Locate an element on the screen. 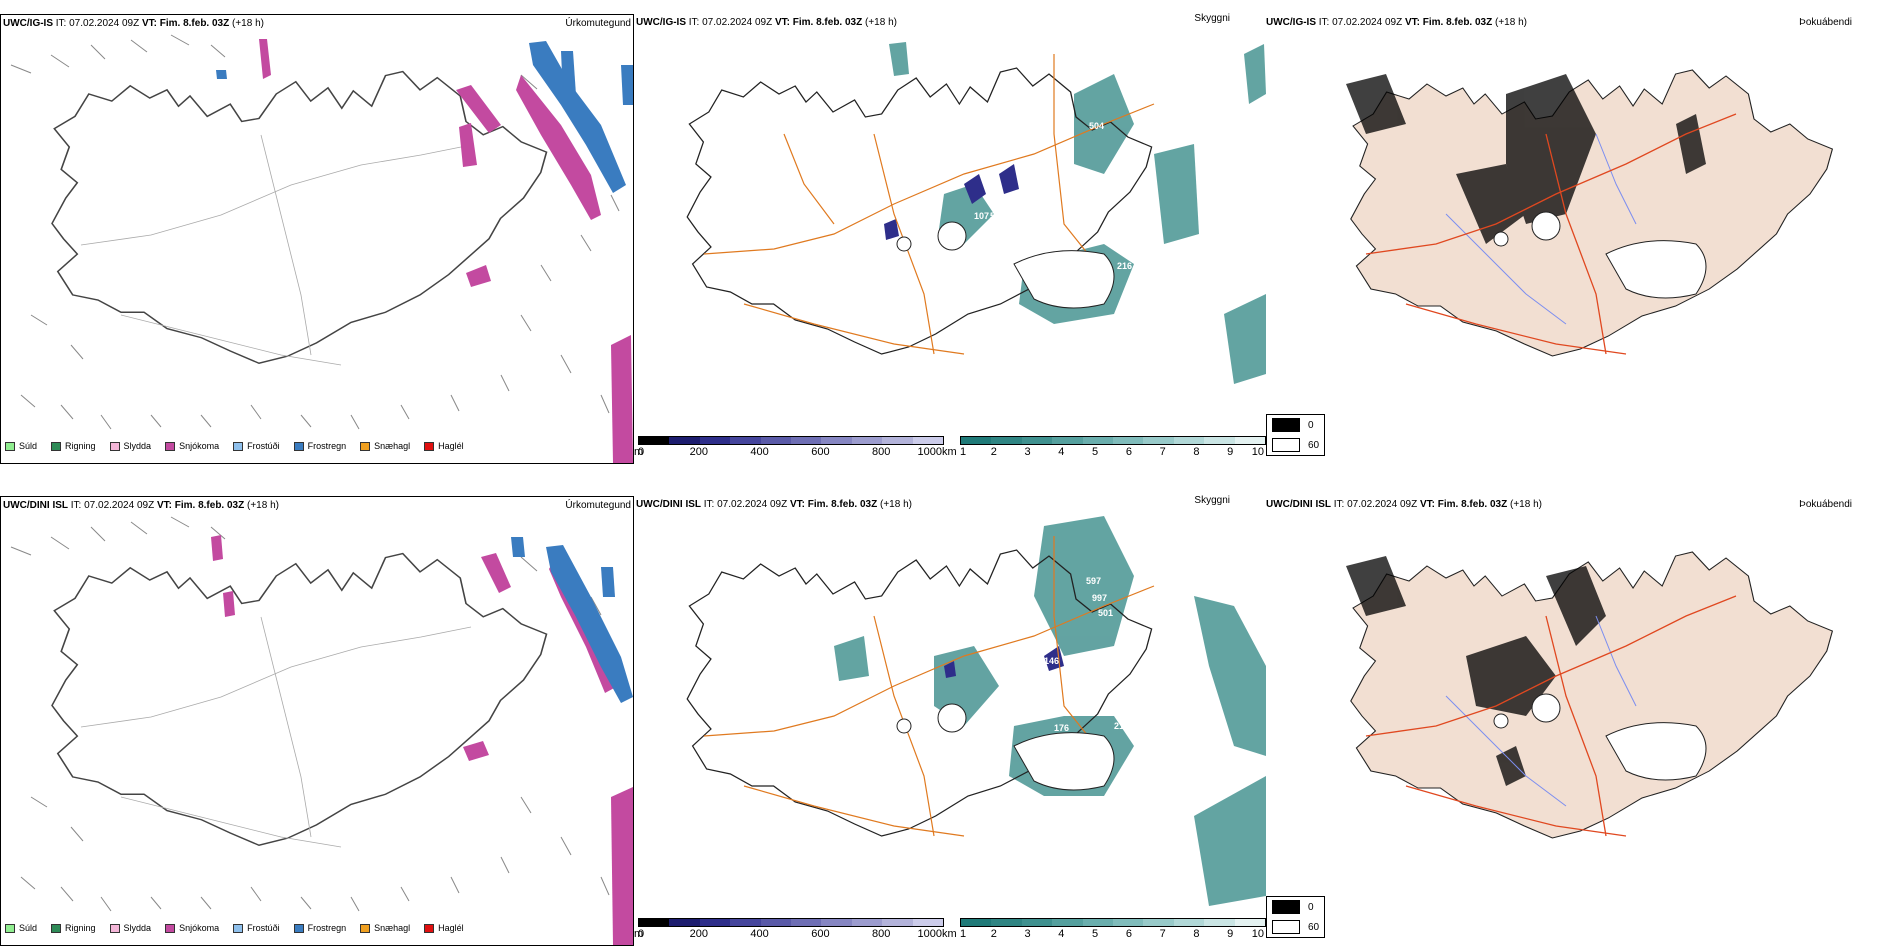 The width and height of the screenshot is (1900, 950). vis-label: 216 is located at coordinates (1124, 266).